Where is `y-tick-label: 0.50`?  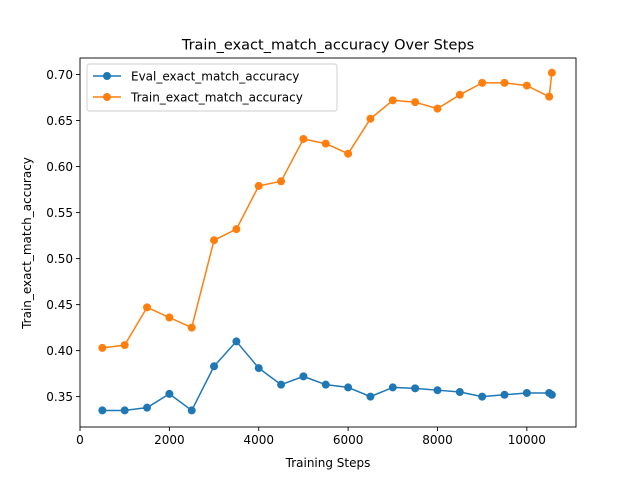
y-tick-label: 0.50 is located at coordinates (59, 259).